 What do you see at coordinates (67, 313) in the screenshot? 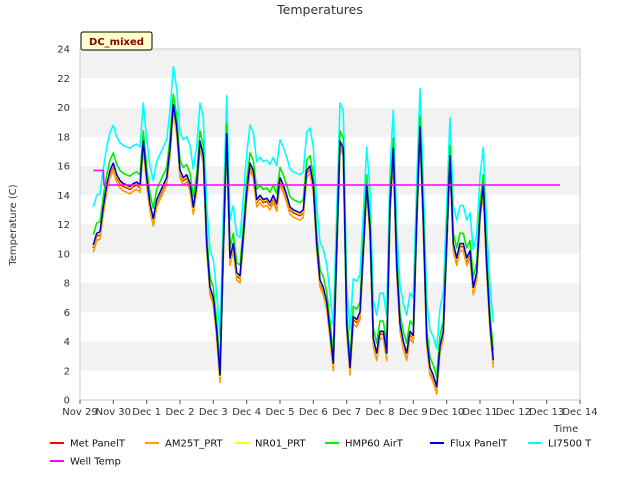
I see `y-tick-label: 6` at bounding box center [67, 313].